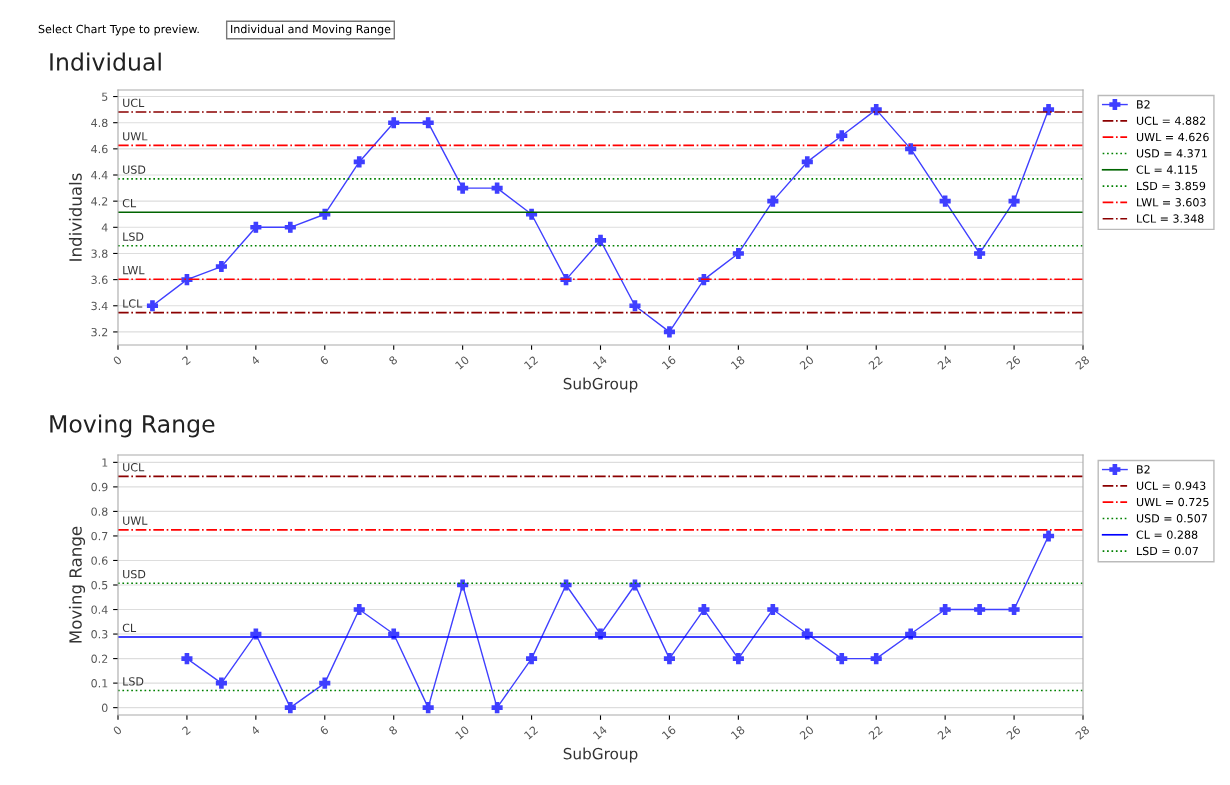  What do you see at coordinates (99, 536) in the screenshot?
I see `y-tick-label: 0.7` at bounding box center [99, 536].